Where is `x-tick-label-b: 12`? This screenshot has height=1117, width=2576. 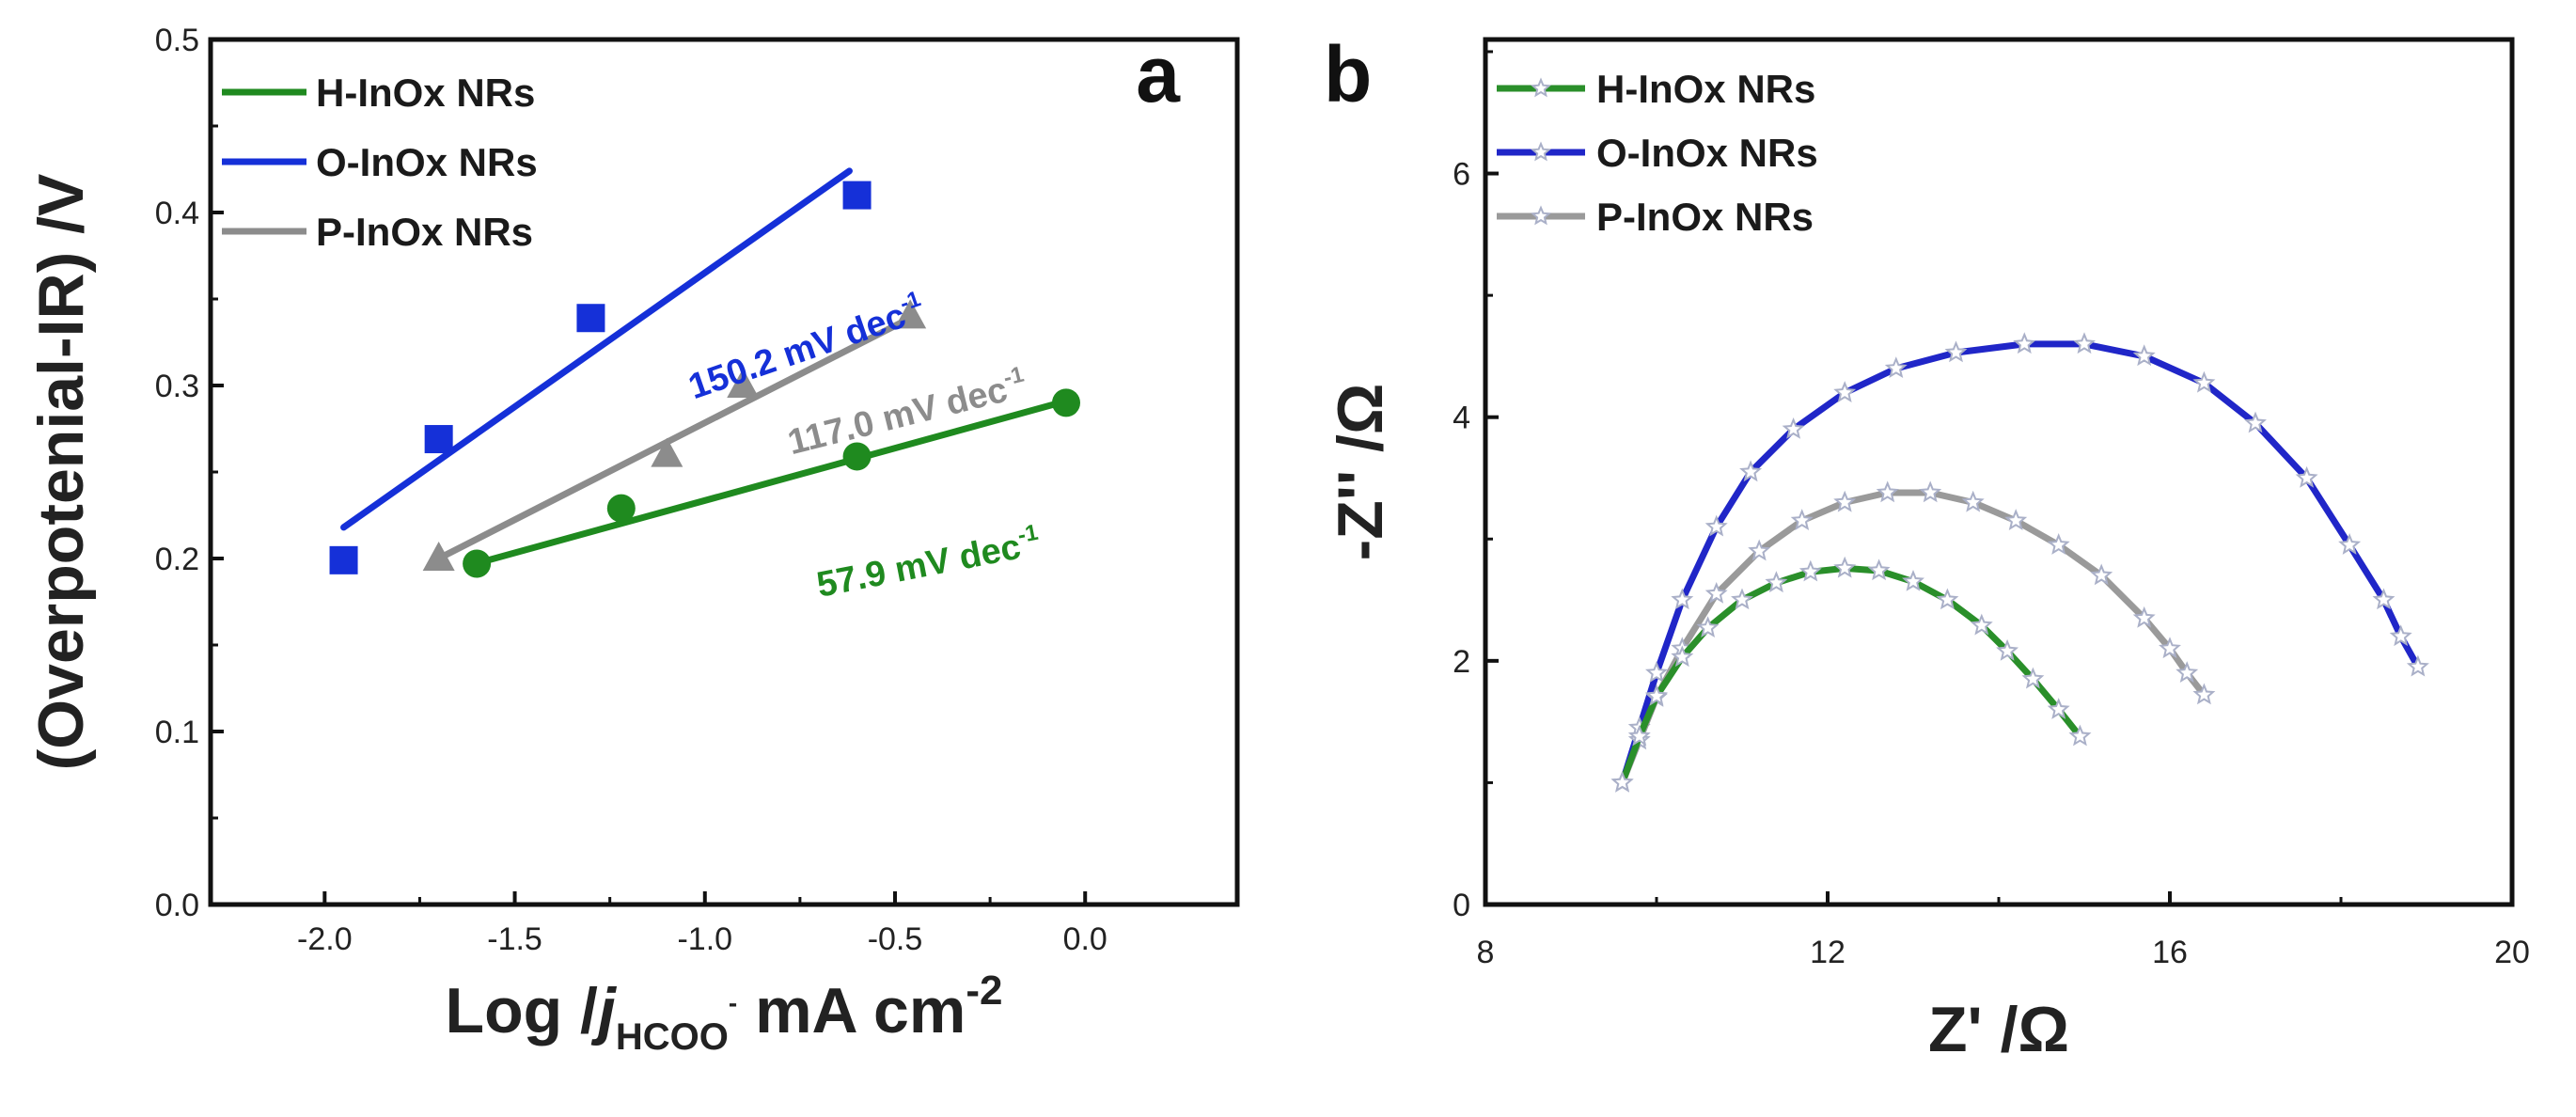 x-tick-label-b: 12 is located at coordinates (1828, 952).